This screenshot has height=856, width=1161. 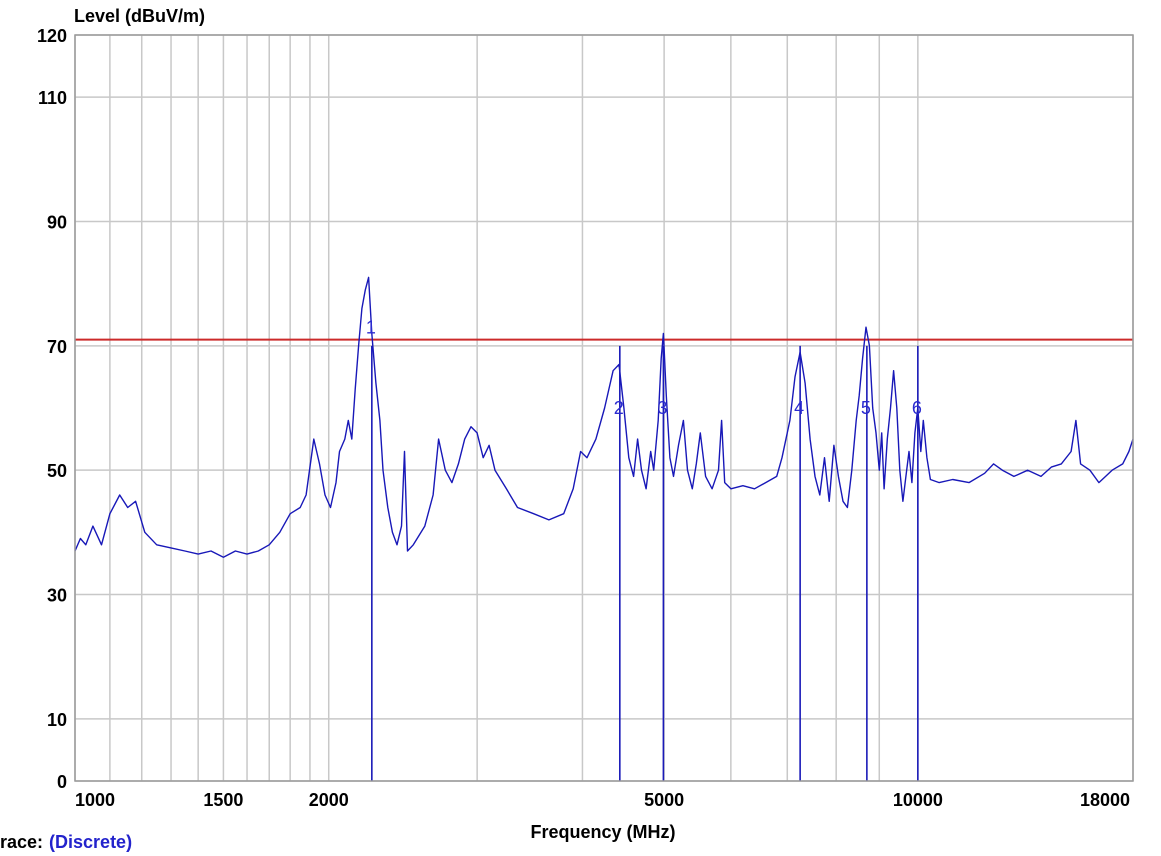 What do you see at coordinates (664, 800) in the screenshot?
I see `x-tick-label: 5000` at bounding box center [664, 800].